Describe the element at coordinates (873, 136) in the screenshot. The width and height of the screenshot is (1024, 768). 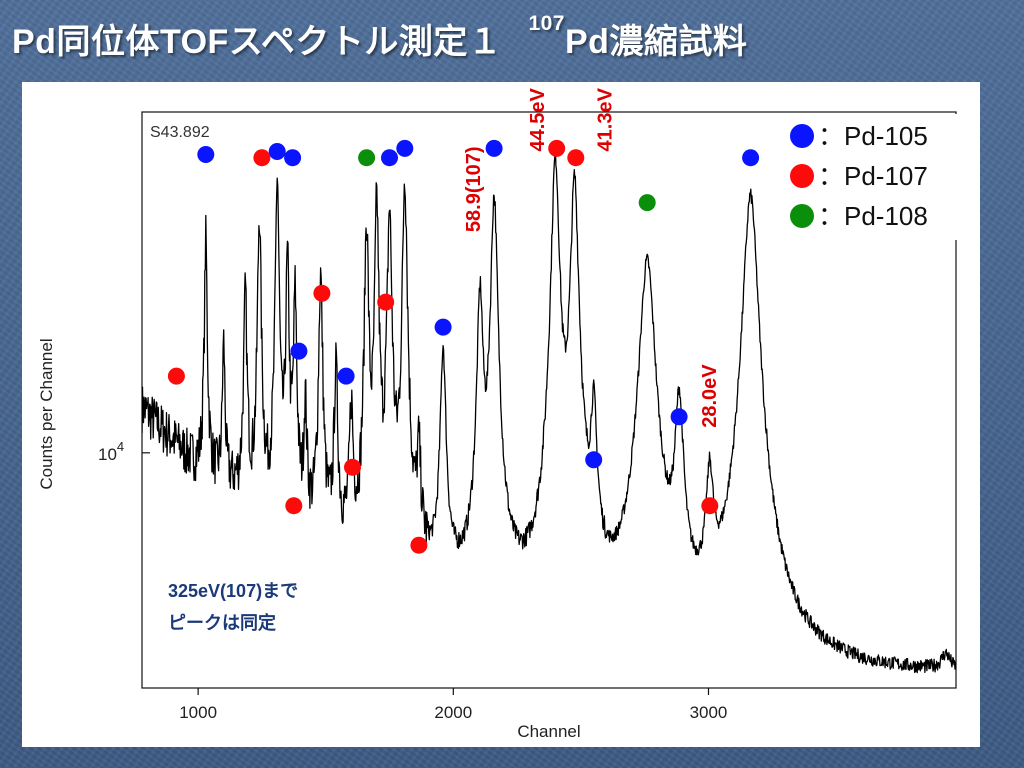
I see `legend-label-pd-105: ：Pd-105` at that location.